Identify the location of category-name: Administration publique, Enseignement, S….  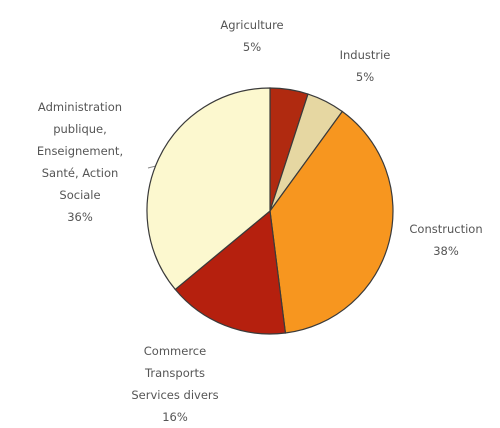
(80, 151).